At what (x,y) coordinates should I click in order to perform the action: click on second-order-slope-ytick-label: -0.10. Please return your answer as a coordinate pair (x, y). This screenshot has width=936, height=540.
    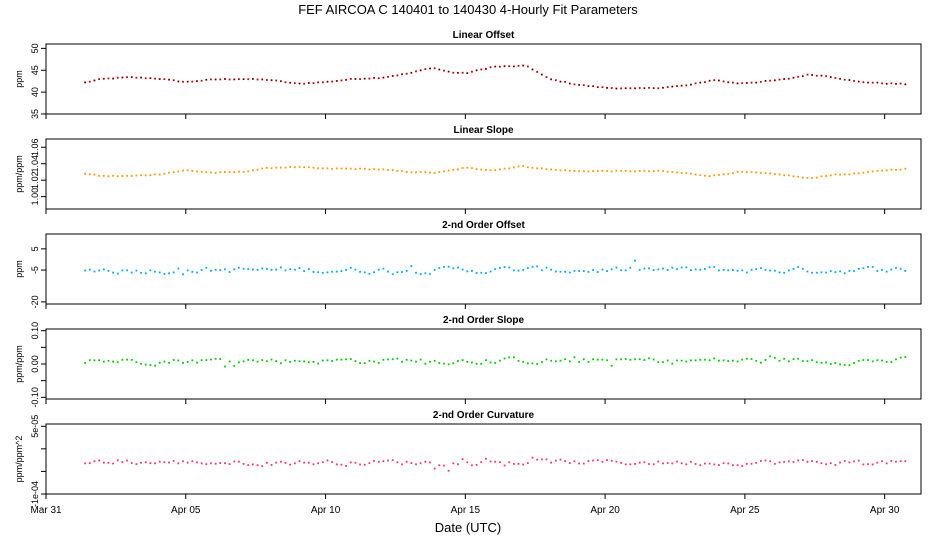
    Looking at the image, I should click on (35, 397).